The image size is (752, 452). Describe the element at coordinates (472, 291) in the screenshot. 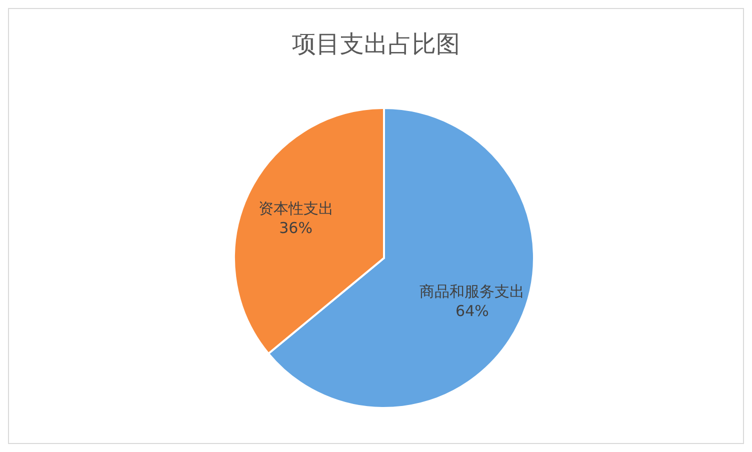

I see `slice-label: 商品和服务支出` at that location.